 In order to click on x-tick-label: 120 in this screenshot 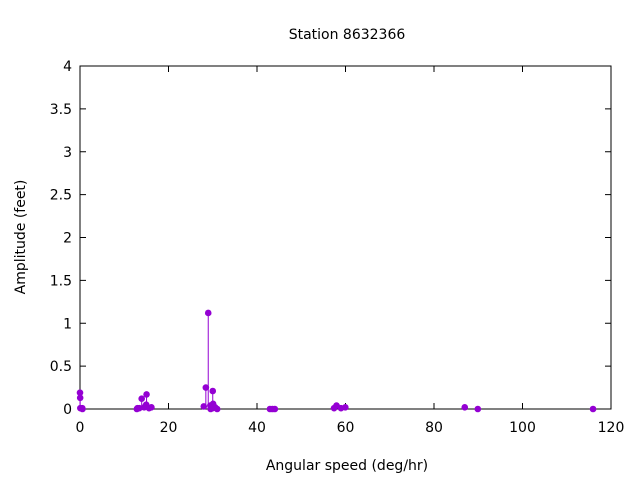, I will do `click(611, 428)`.